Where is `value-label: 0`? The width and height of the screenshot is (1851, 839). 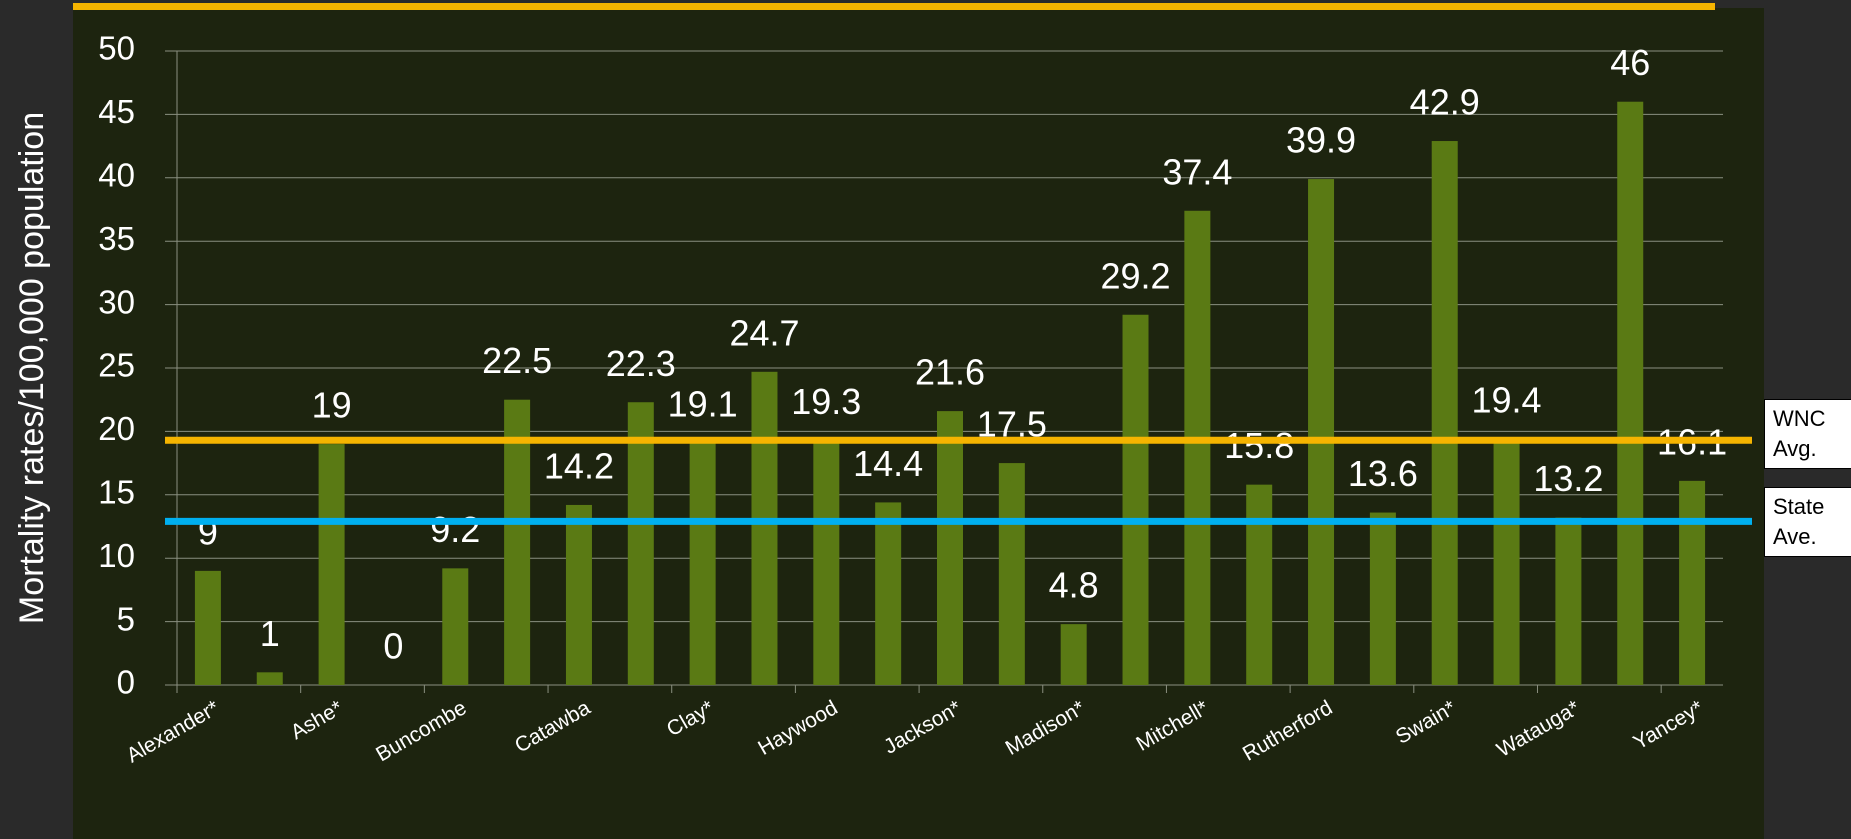 value-label: 0 is located at coordinates (393, 646).